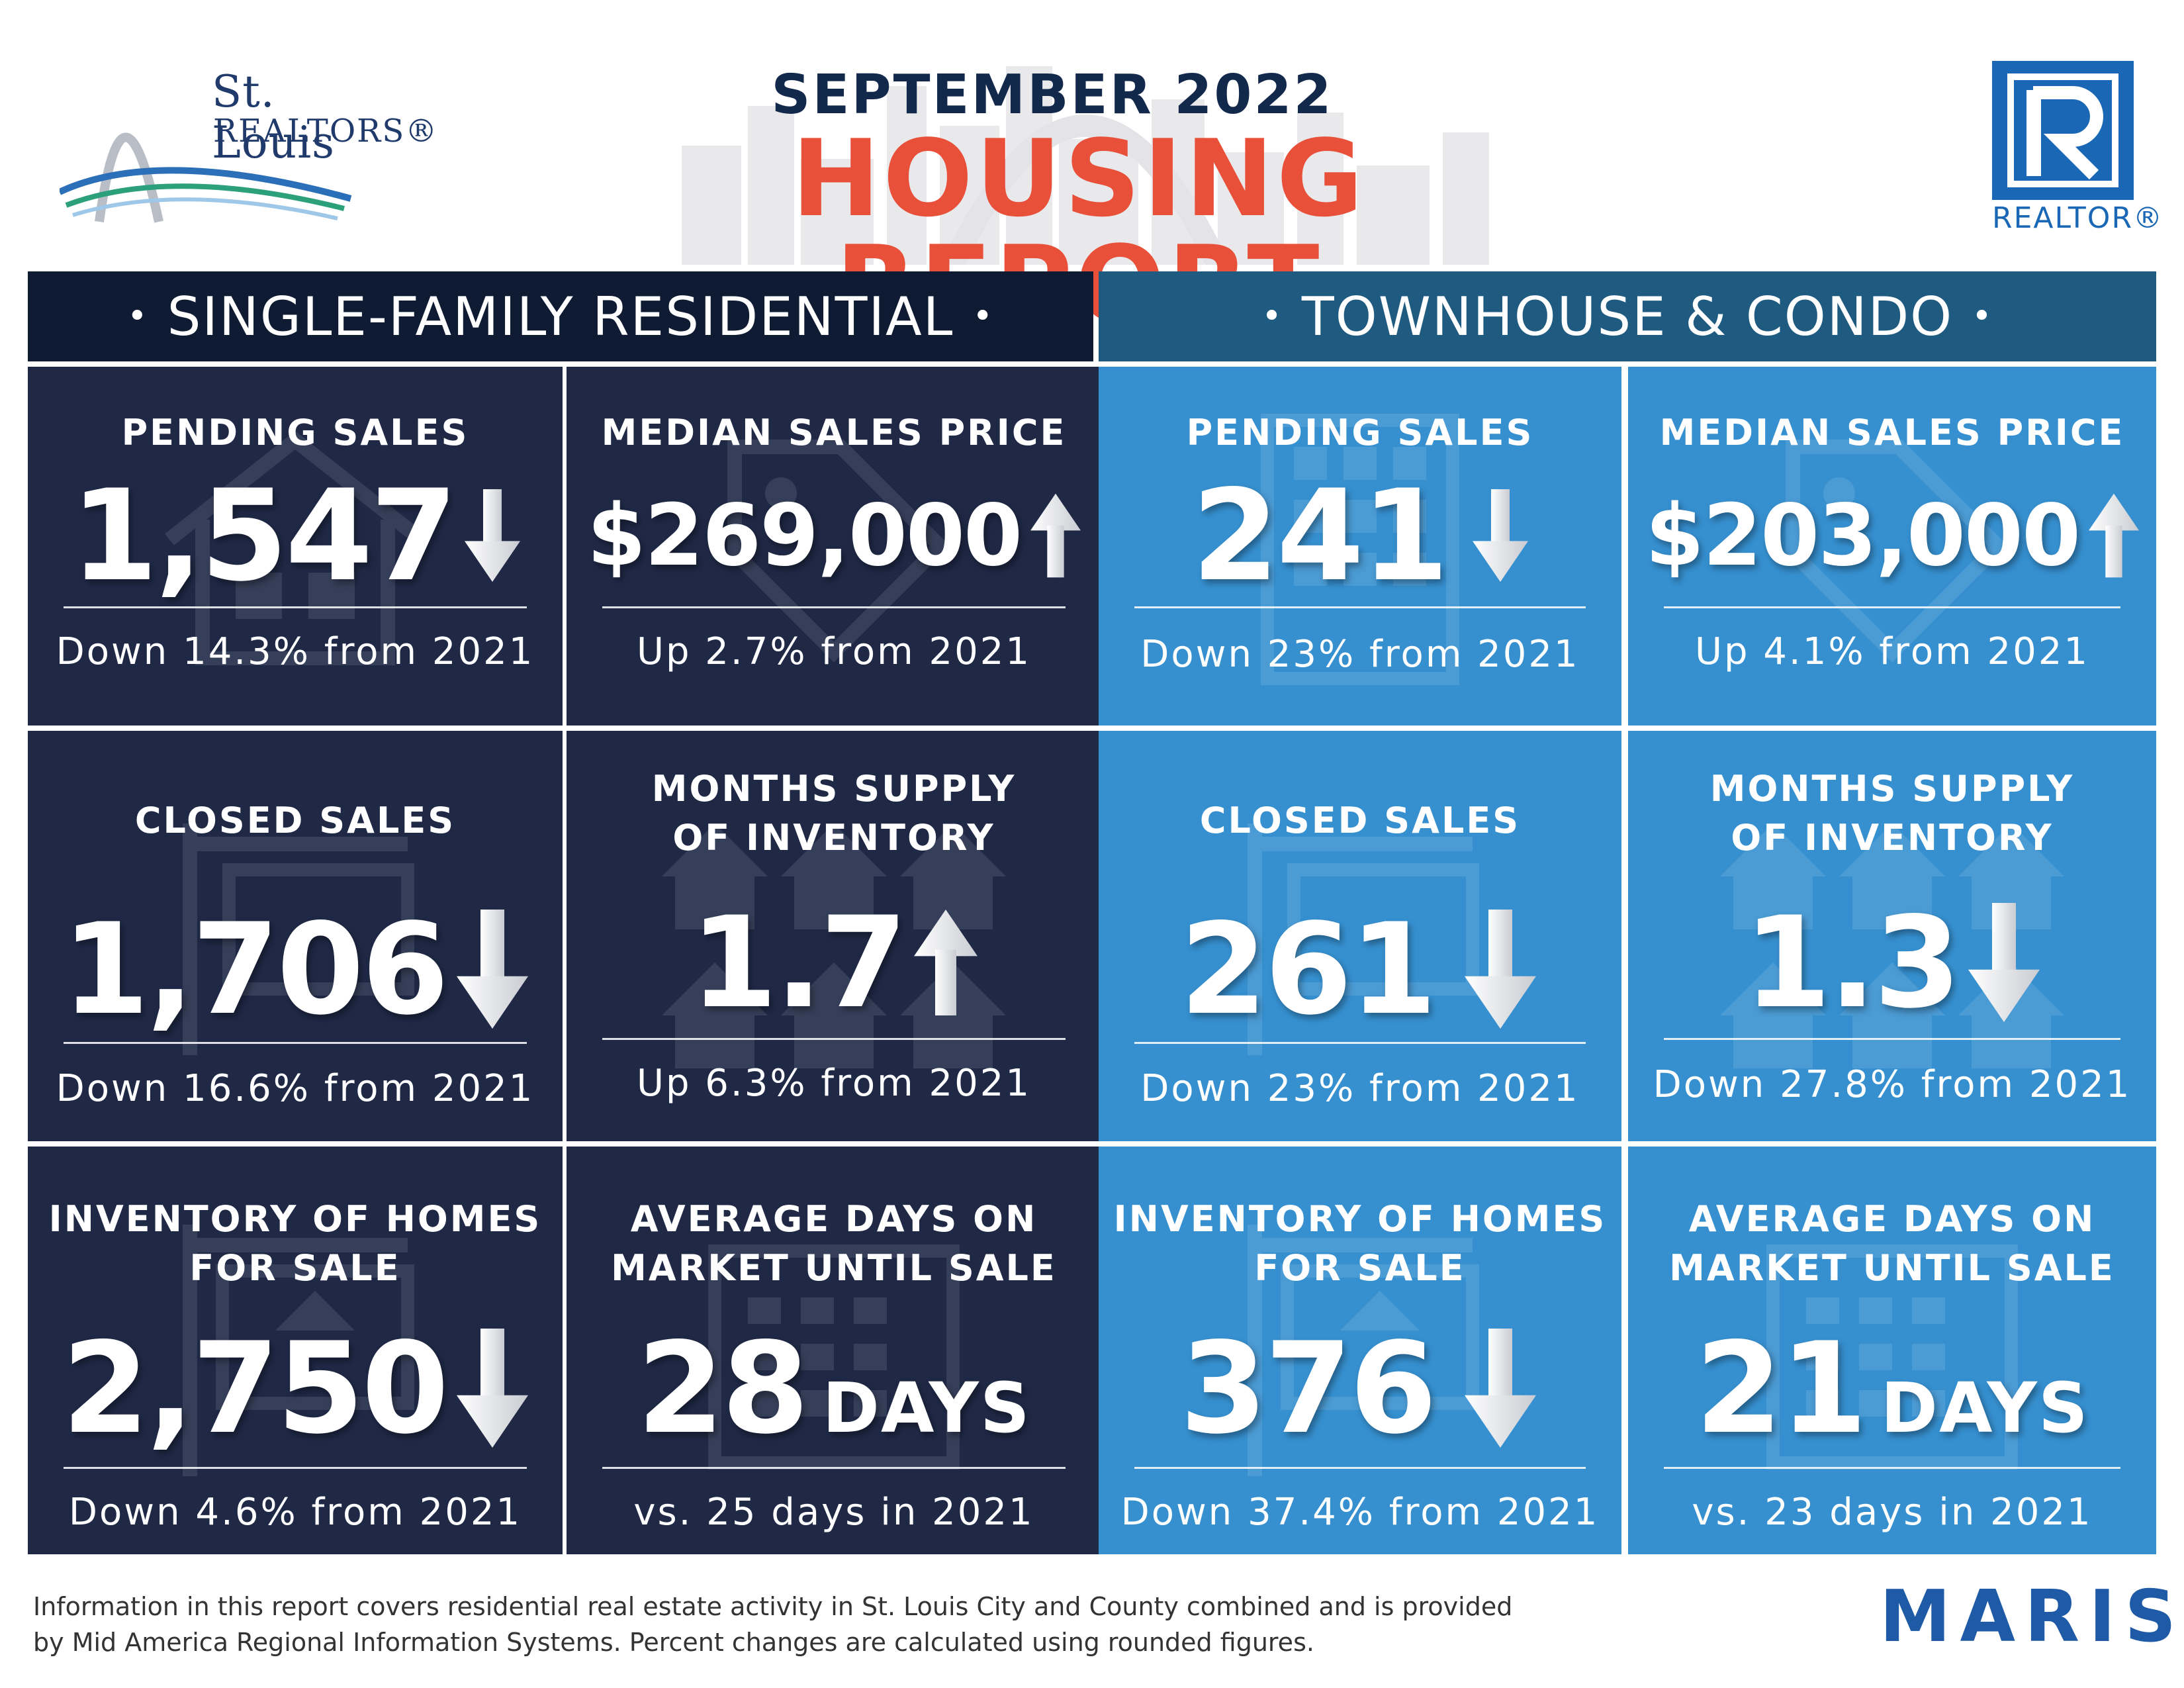 The width and height of the screenshot is (2184, 1688). What do you see at coordinates (326, 131) in the screenshot?
I see `brand-subname: REALTORS®` at bounding box center [326, 131].